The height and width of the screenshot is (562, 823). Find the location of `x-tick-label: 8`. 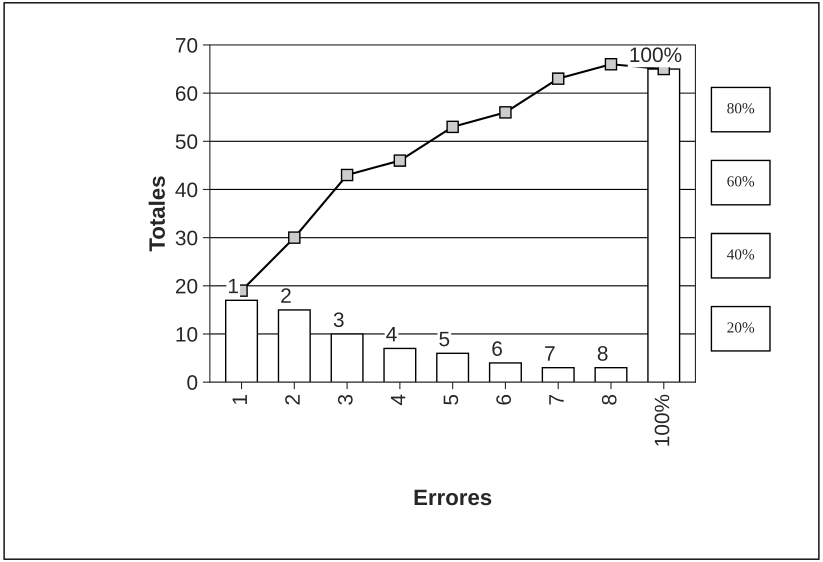

x-tick-label: 8 is located at coordinates (609, 399).